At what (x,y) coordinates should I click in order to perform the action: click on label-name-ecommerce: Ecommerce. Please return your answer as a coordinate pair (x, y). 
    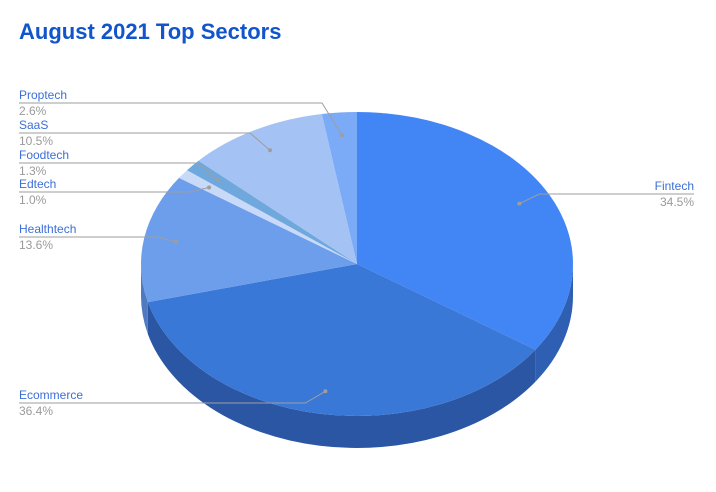
    Looking at the image, I should click on (51, 395).